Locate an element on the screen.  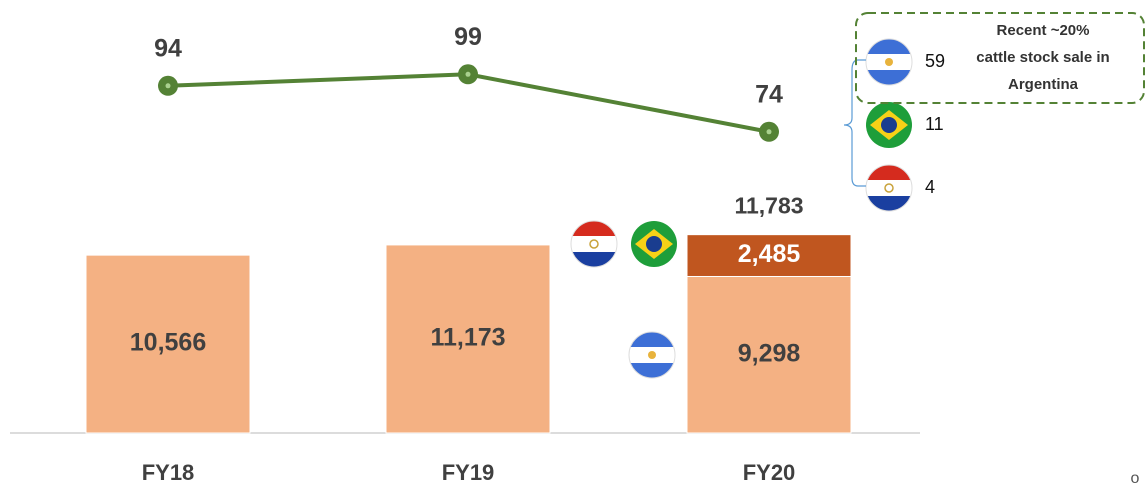
total-label: 11,783 is located at coordinates (768, 206).